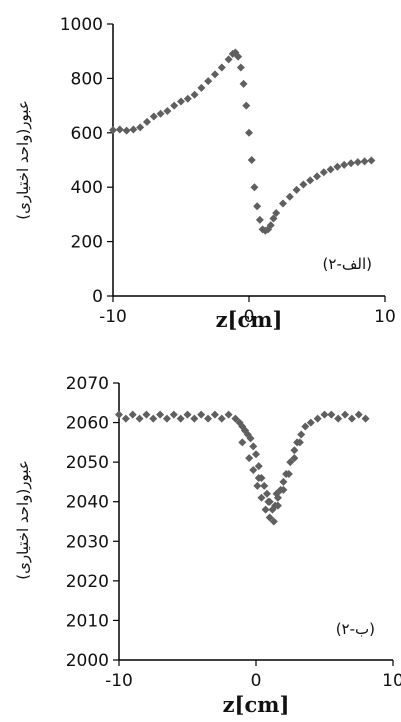  Describe the element at coordinates (87, 463) in the screenshot. I see `y-tick-label: 2050` at that location.